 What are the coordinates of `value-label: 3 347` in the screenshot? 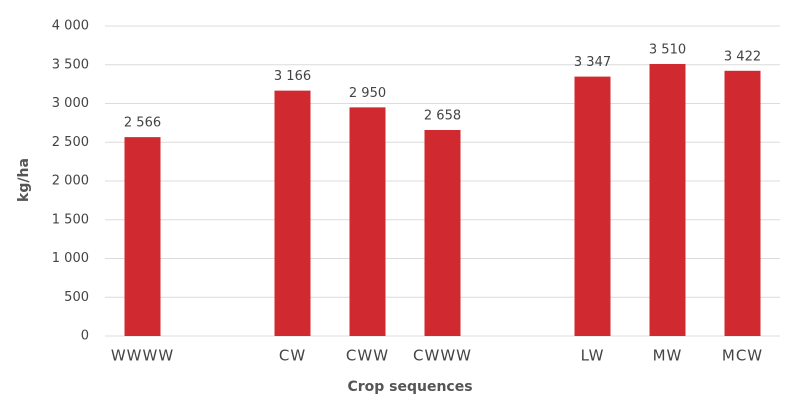 It's located at (592, 62).